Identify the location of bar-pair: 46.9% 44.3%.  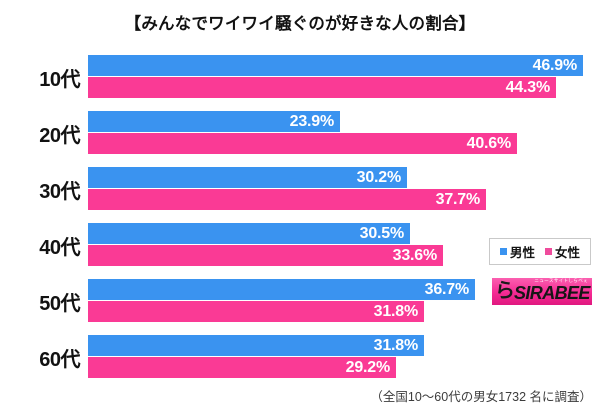
(344, 77).